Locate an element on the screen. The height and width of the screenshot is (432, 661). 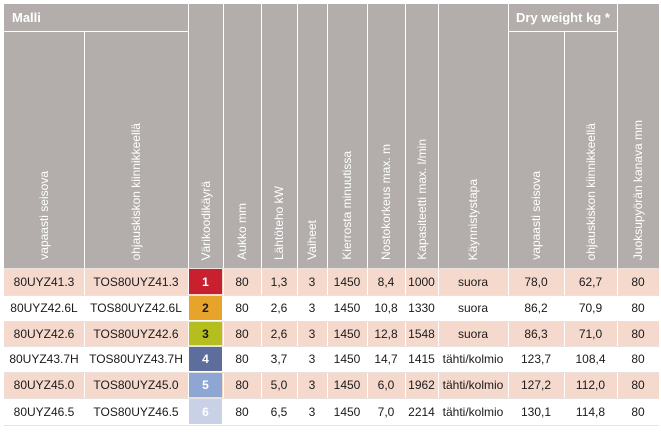
table-cell-model: 80UYZ45.0 is located at coordinates (44, 385).